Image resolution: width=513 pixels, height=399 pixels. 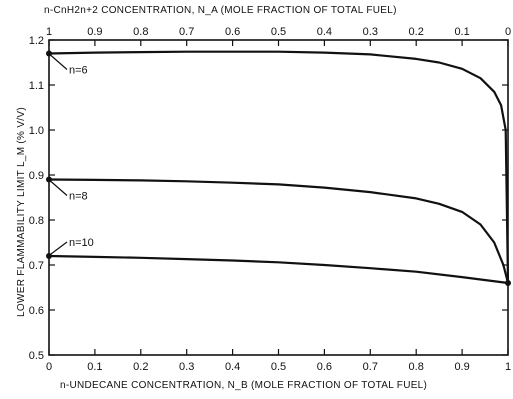 What do you see at coordinates (324, 32) in the screenshot?
I see `top-tick-label: 0.4` at bounding box center [324, 32].